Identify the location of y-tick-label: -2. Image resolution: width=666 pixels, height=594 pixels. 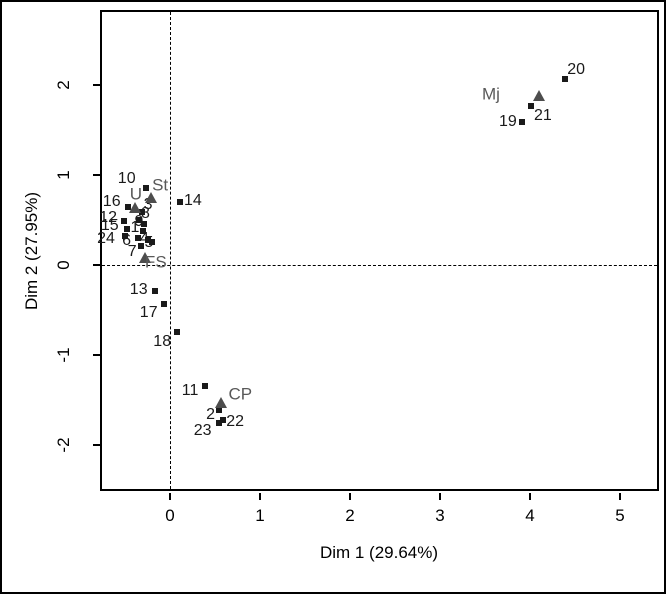
(63, 445).